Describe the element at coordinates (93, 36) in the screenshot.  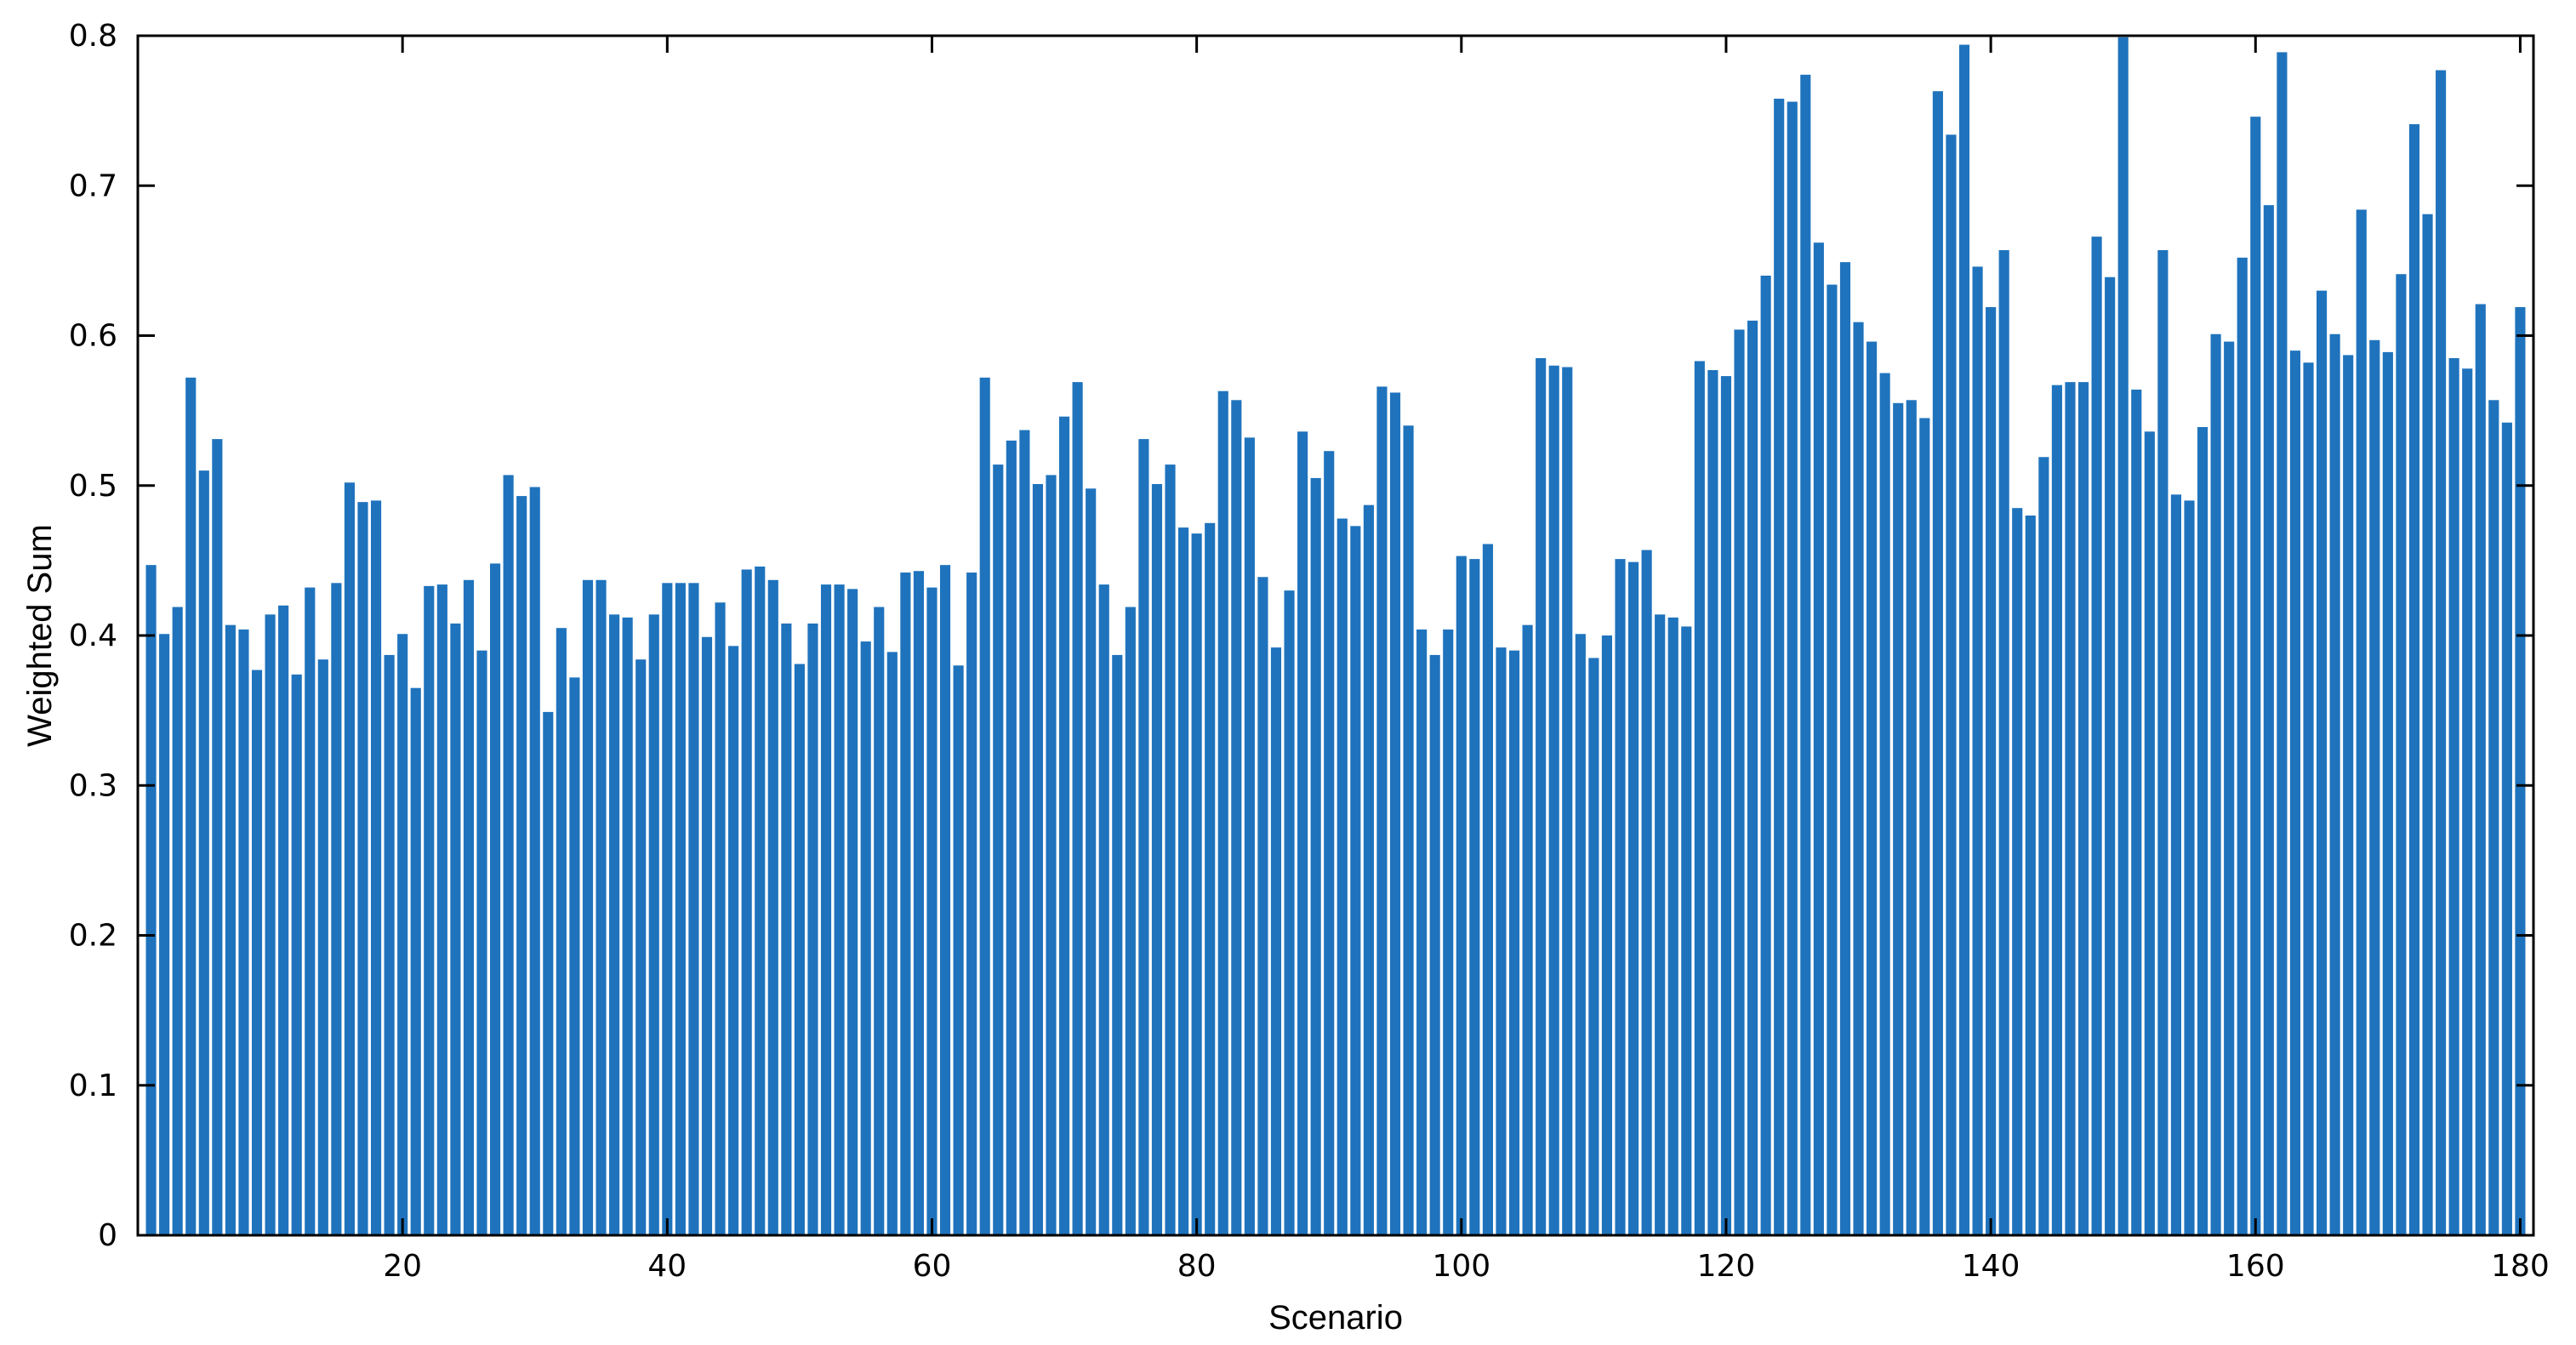
I see `y-tick-label: 0.8` at that location.